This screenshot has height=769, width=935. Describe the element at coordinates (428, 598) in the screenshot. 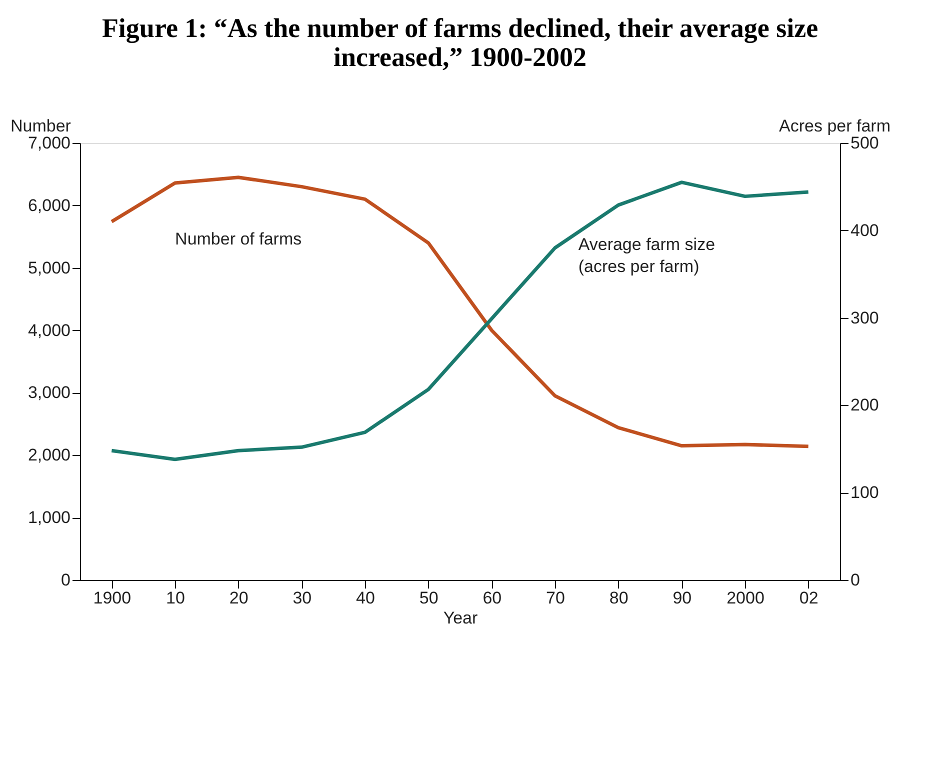

I see `x-tick-label: 50` at that location.